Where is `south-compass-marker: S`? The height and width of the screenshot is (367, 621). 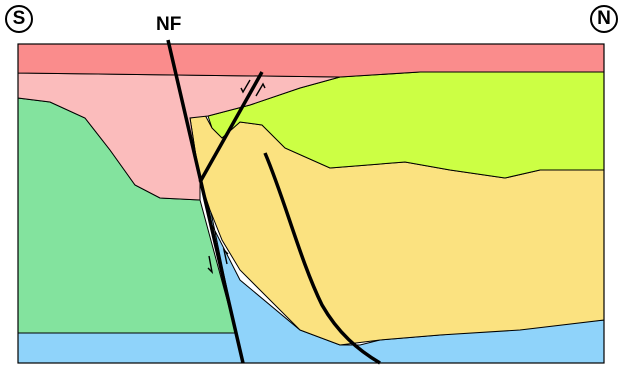
south-compass-marker: S is located at coordinates (19, 19).